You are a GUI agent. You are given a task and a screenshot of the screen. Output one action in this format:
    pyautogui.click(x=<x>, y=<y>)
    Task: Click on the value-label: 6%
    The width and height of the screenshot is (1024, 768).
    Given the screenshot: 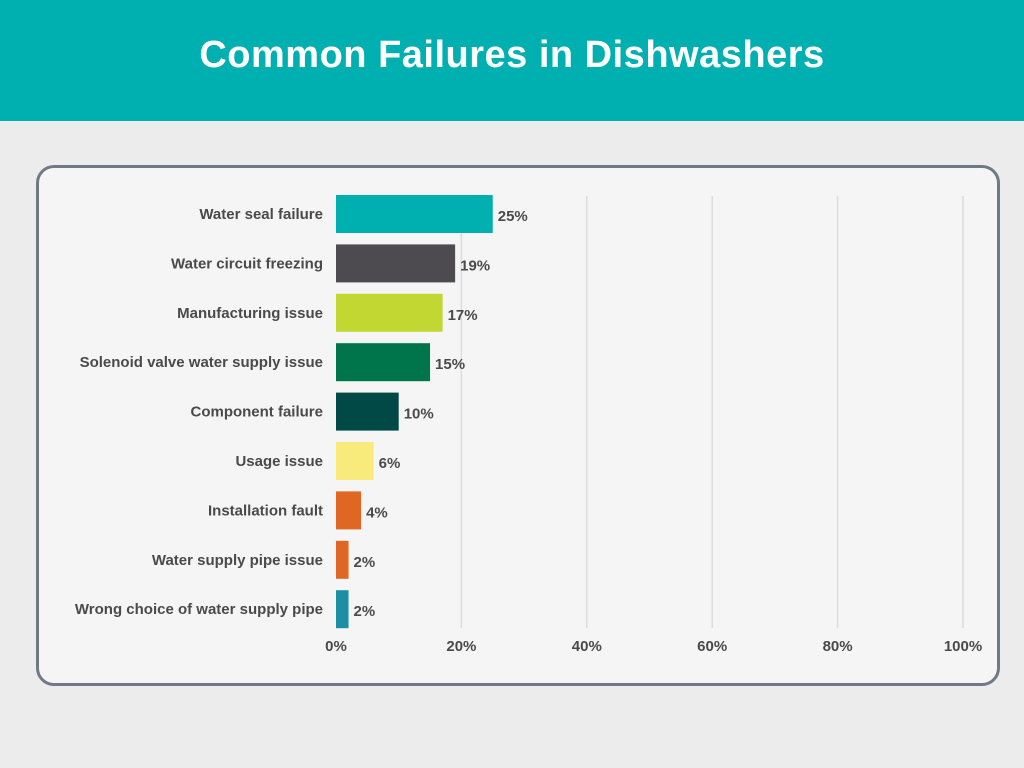 What is the action you would take?
    pyautogui.click(x=390, y=463)
    